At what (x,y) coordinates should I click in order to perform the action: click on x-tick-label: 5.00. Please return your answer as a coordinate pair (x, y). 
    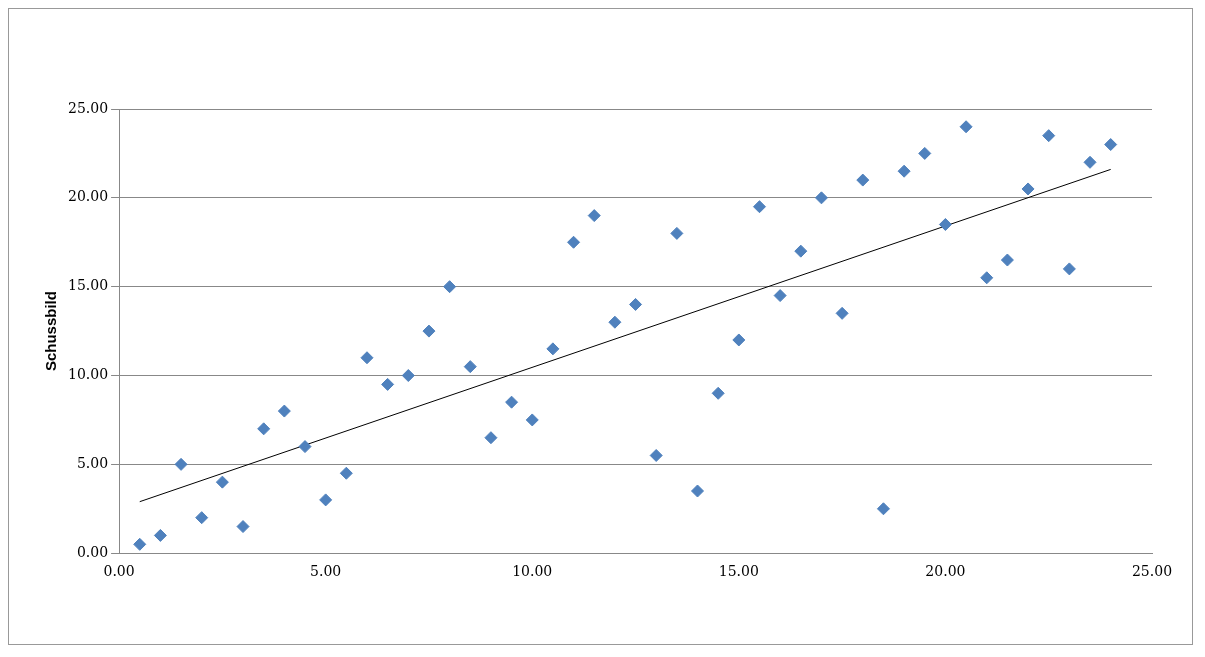
    Looking at the image, I should click on (326, 571).